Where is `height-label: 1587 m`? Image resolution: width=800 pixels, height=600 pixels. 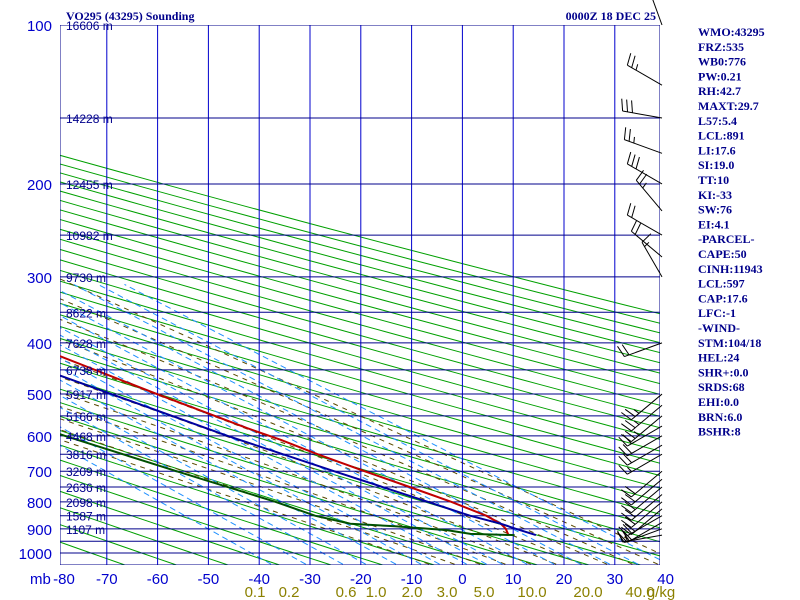
height-label: 1587 m is located at coordinates (86, 517).